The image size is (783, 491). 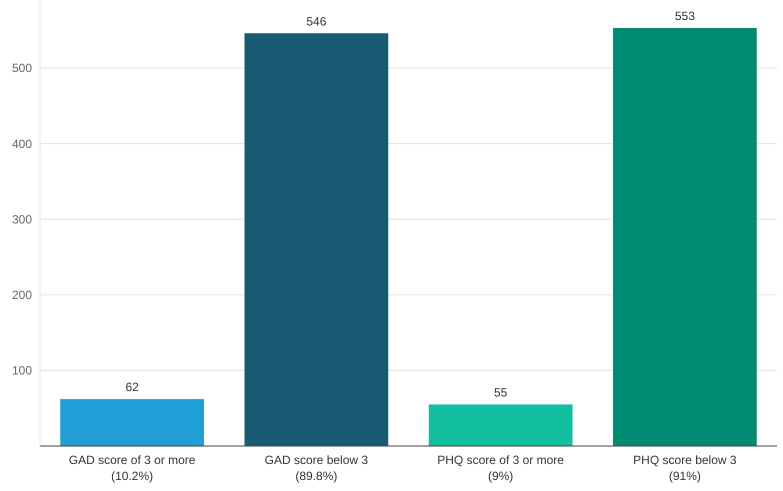 What do you see at coordinates (501, 392) in the screenshot?
I see `data-label: 55` at bounding box center [501, 392].